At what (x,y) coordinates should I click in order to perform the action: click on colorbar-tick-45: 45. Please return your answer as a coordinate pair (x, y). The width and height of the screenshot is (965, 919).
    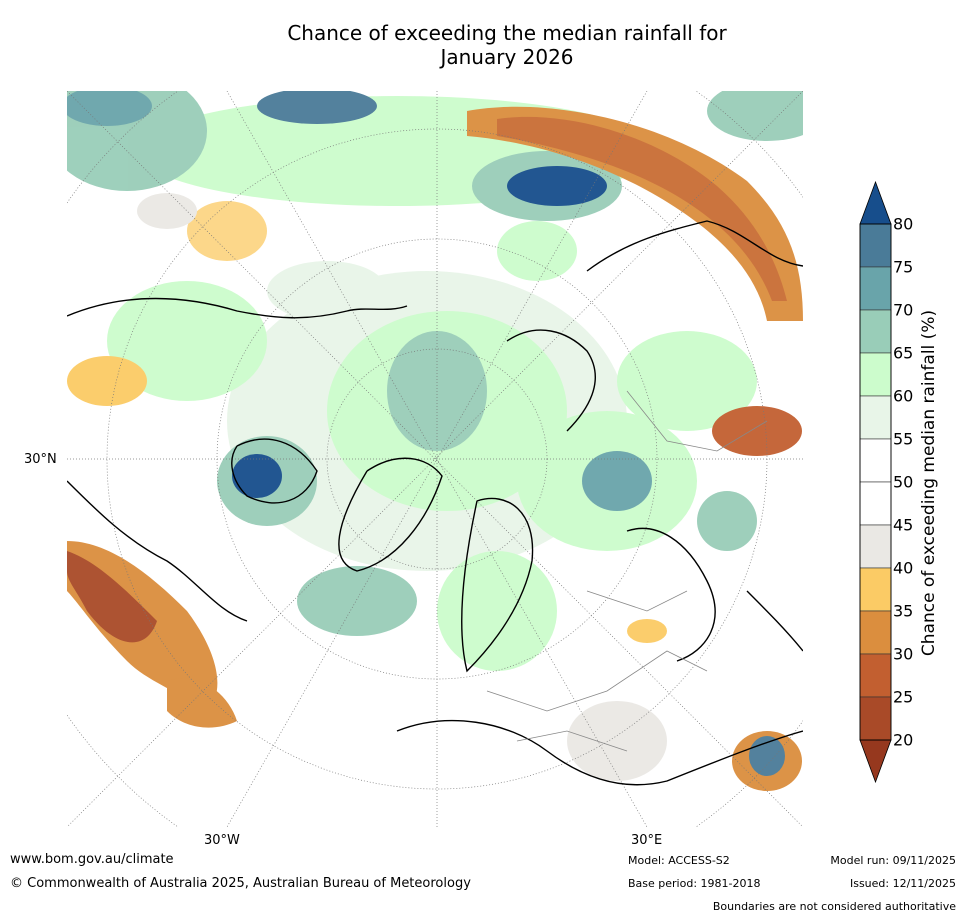
    Looking at the image, I should click on (903, 525).